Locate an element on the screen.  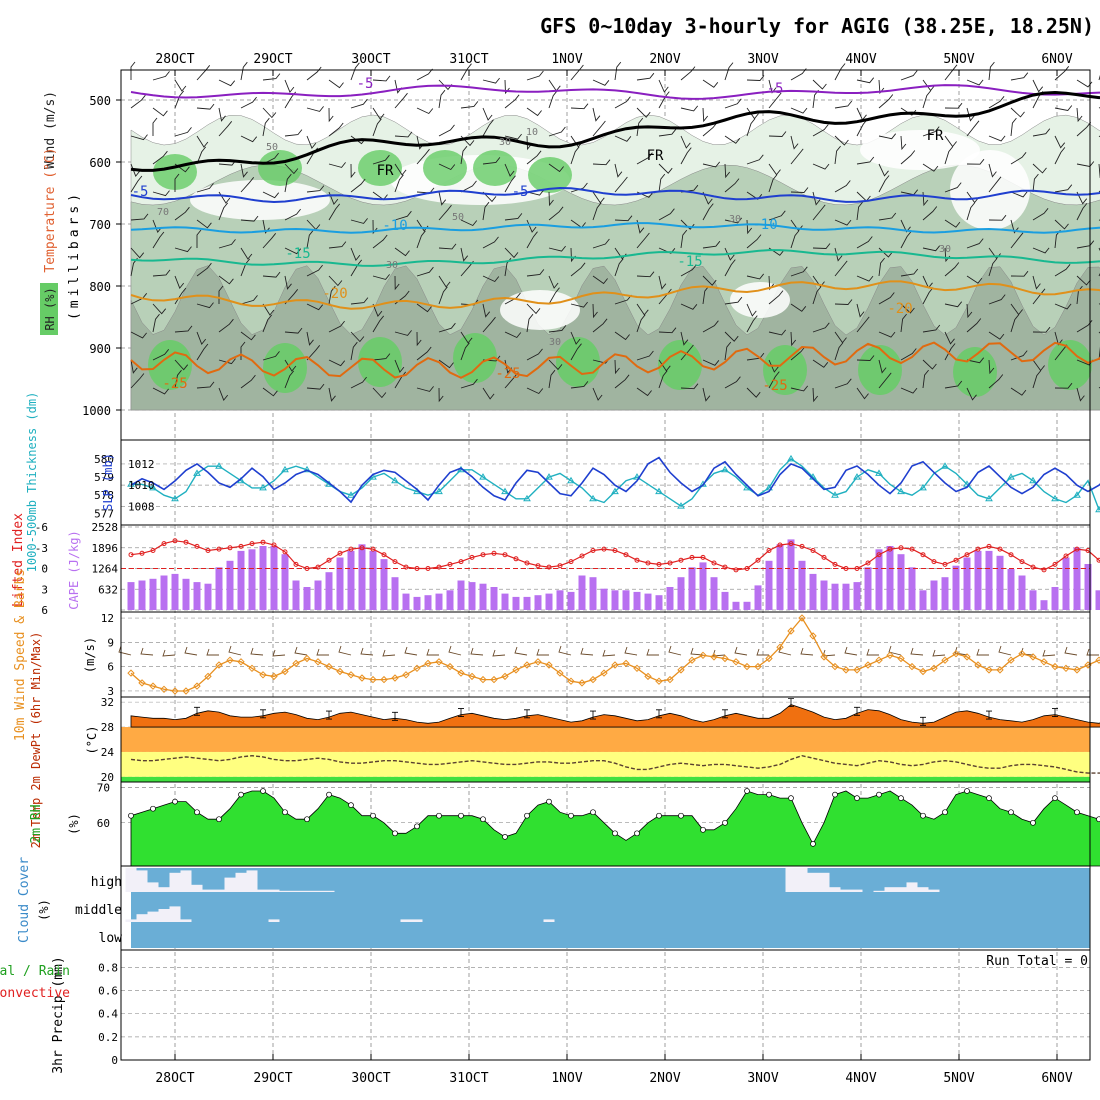
contour-label: -15 is located at coordinates (297, 254).